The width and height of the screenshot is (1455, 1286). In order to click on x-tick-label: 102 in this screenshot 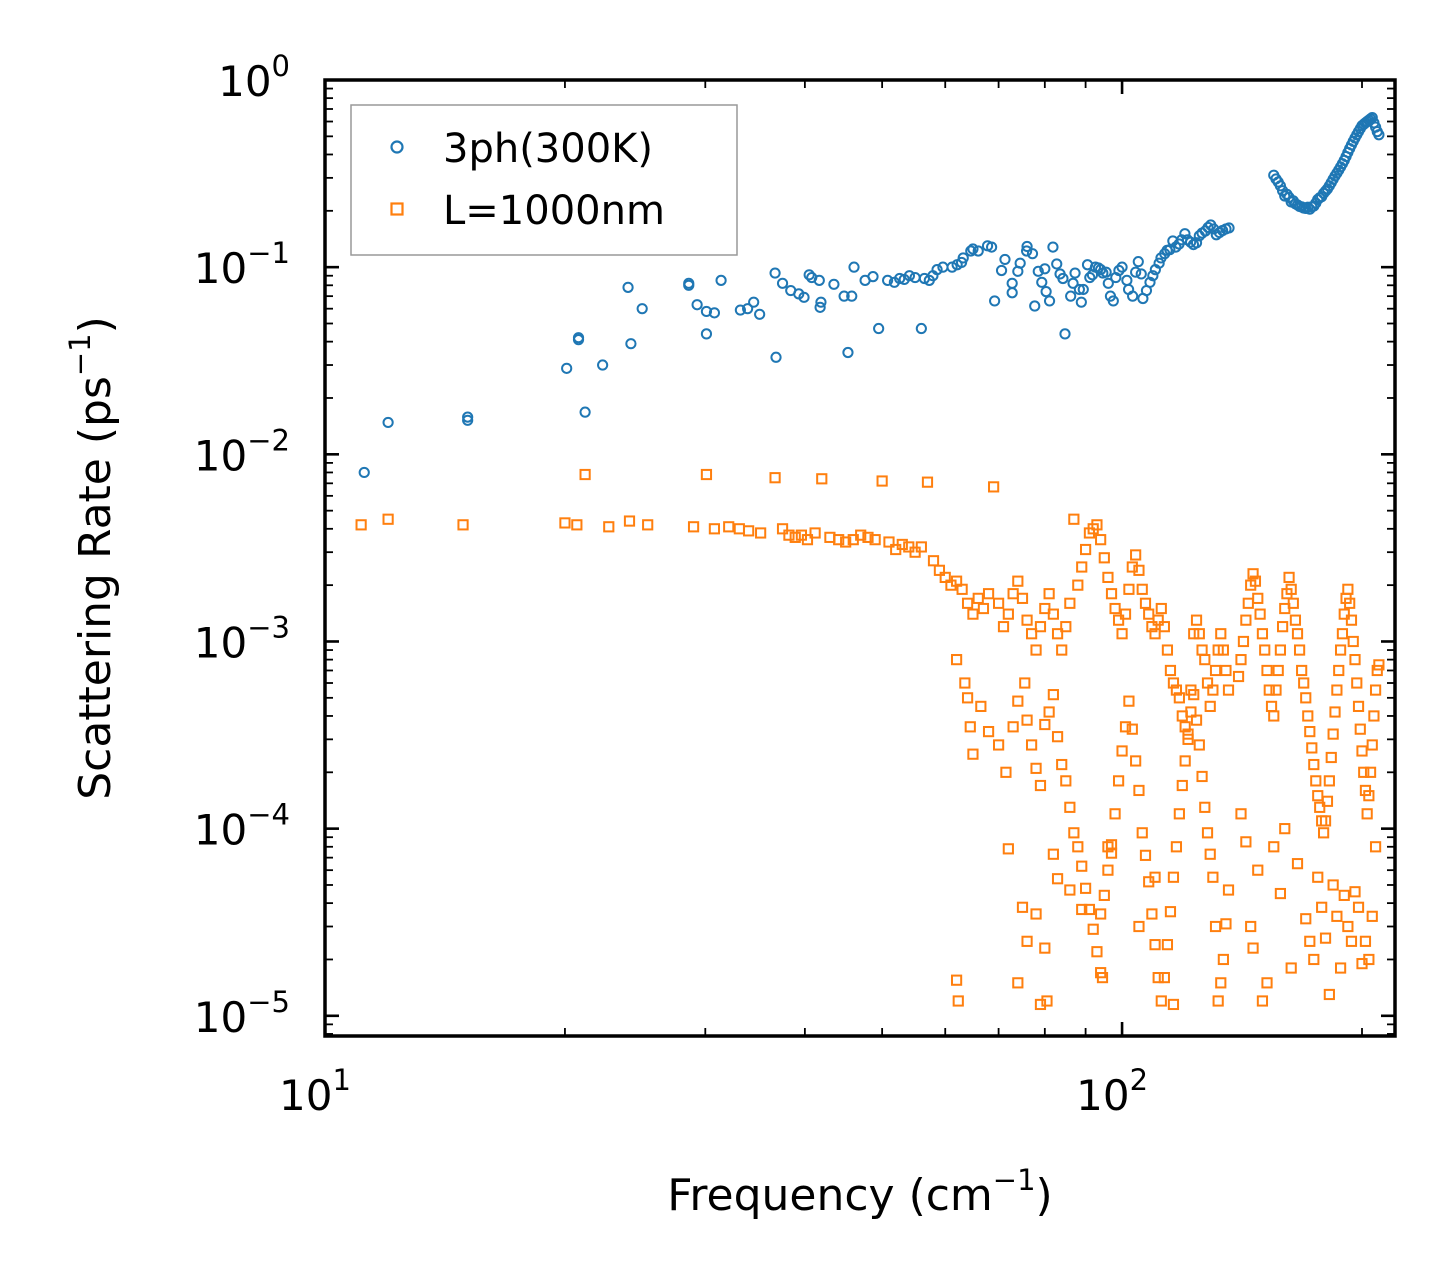, I will do `click(1112, 1091)`.